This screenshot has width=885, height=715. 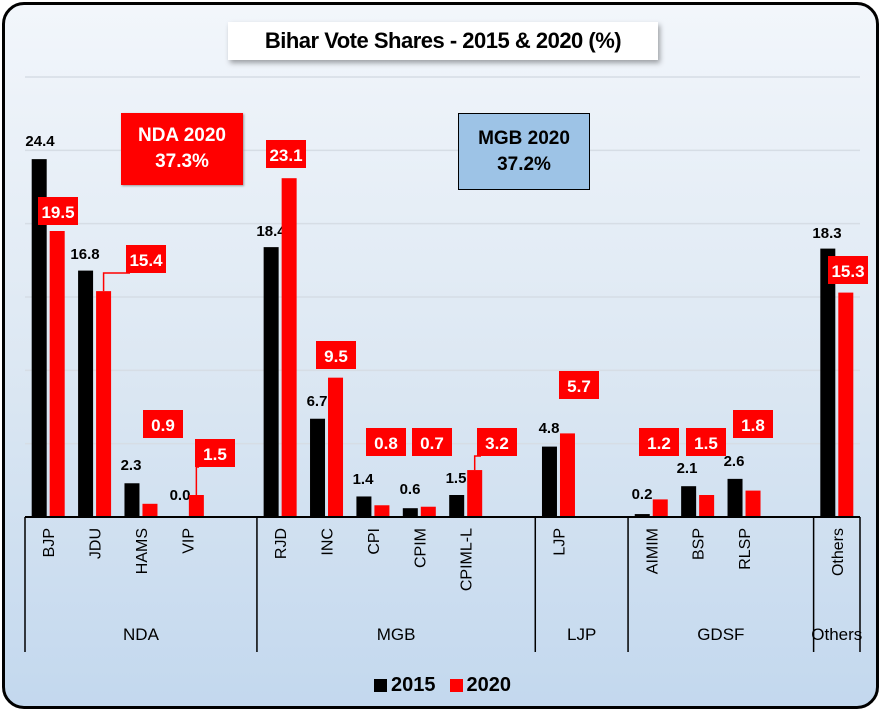 I want to click on data-label-box-2020-JDU, so click(x=146, y=259).